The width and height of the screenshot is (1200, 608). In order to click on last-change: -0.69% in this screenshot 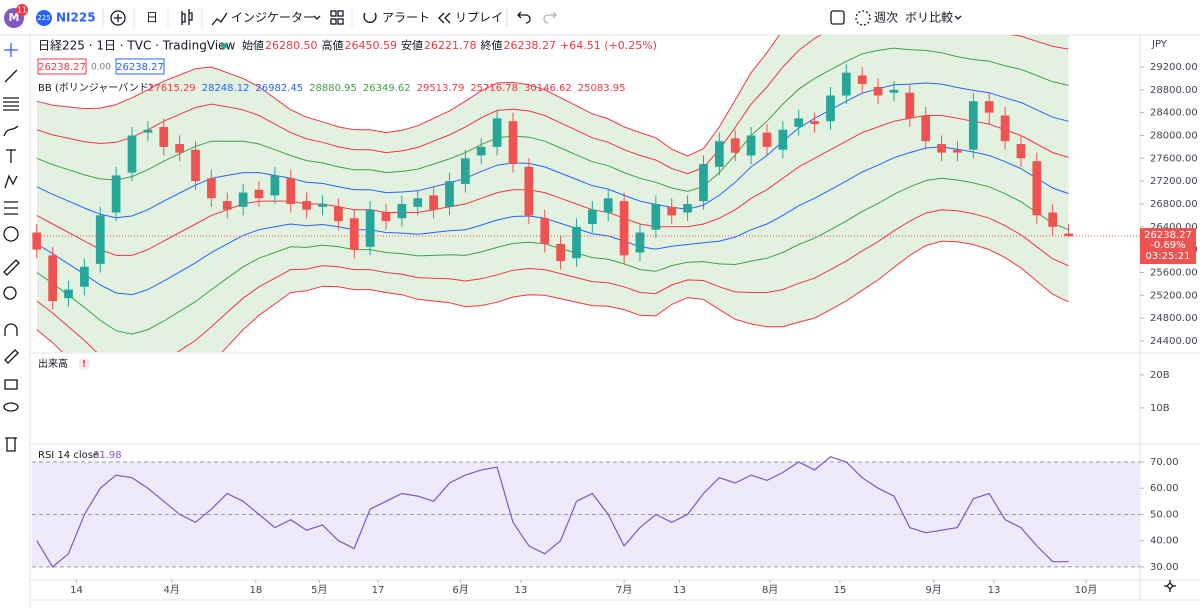, I will do `click(1167, 245)`.